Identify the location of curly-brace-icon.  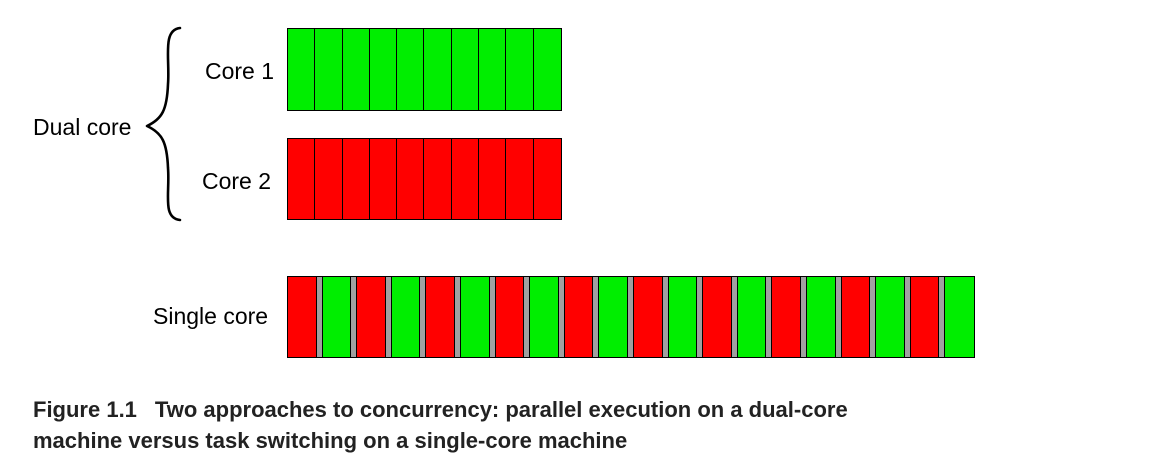
(163, 124).